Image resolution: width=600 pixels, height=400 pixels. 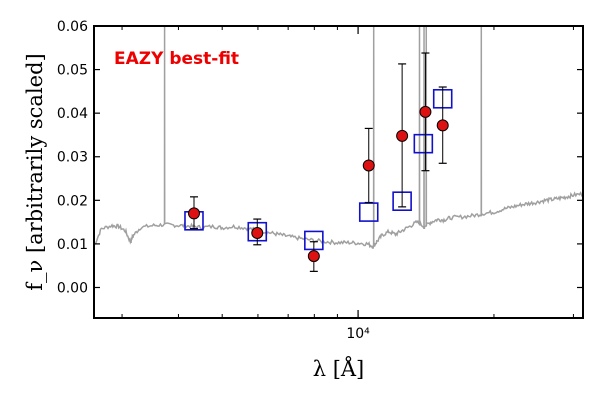 What do you see at coordinates (176, 59) in the screenshot?
I see `annotation-label: EAZY best-fit` at bounding box center [176, 59].